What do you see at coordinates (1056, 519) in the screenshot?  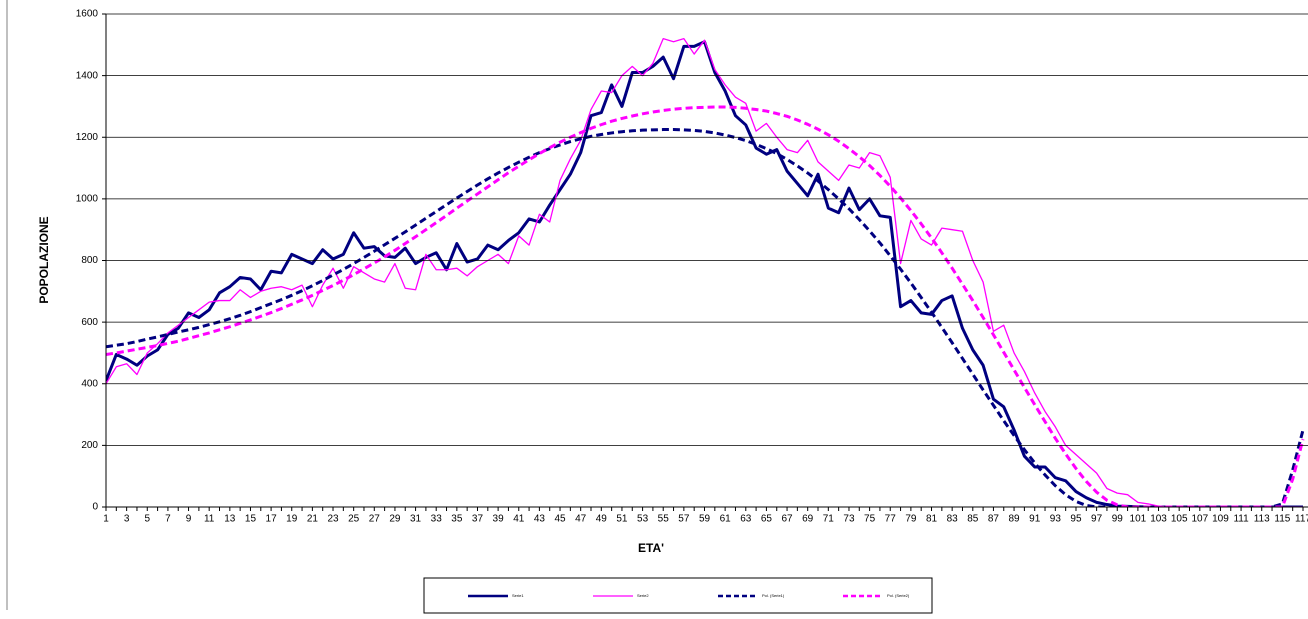 I see `x-tick-label: 93` at bounding box center [1056, 519].